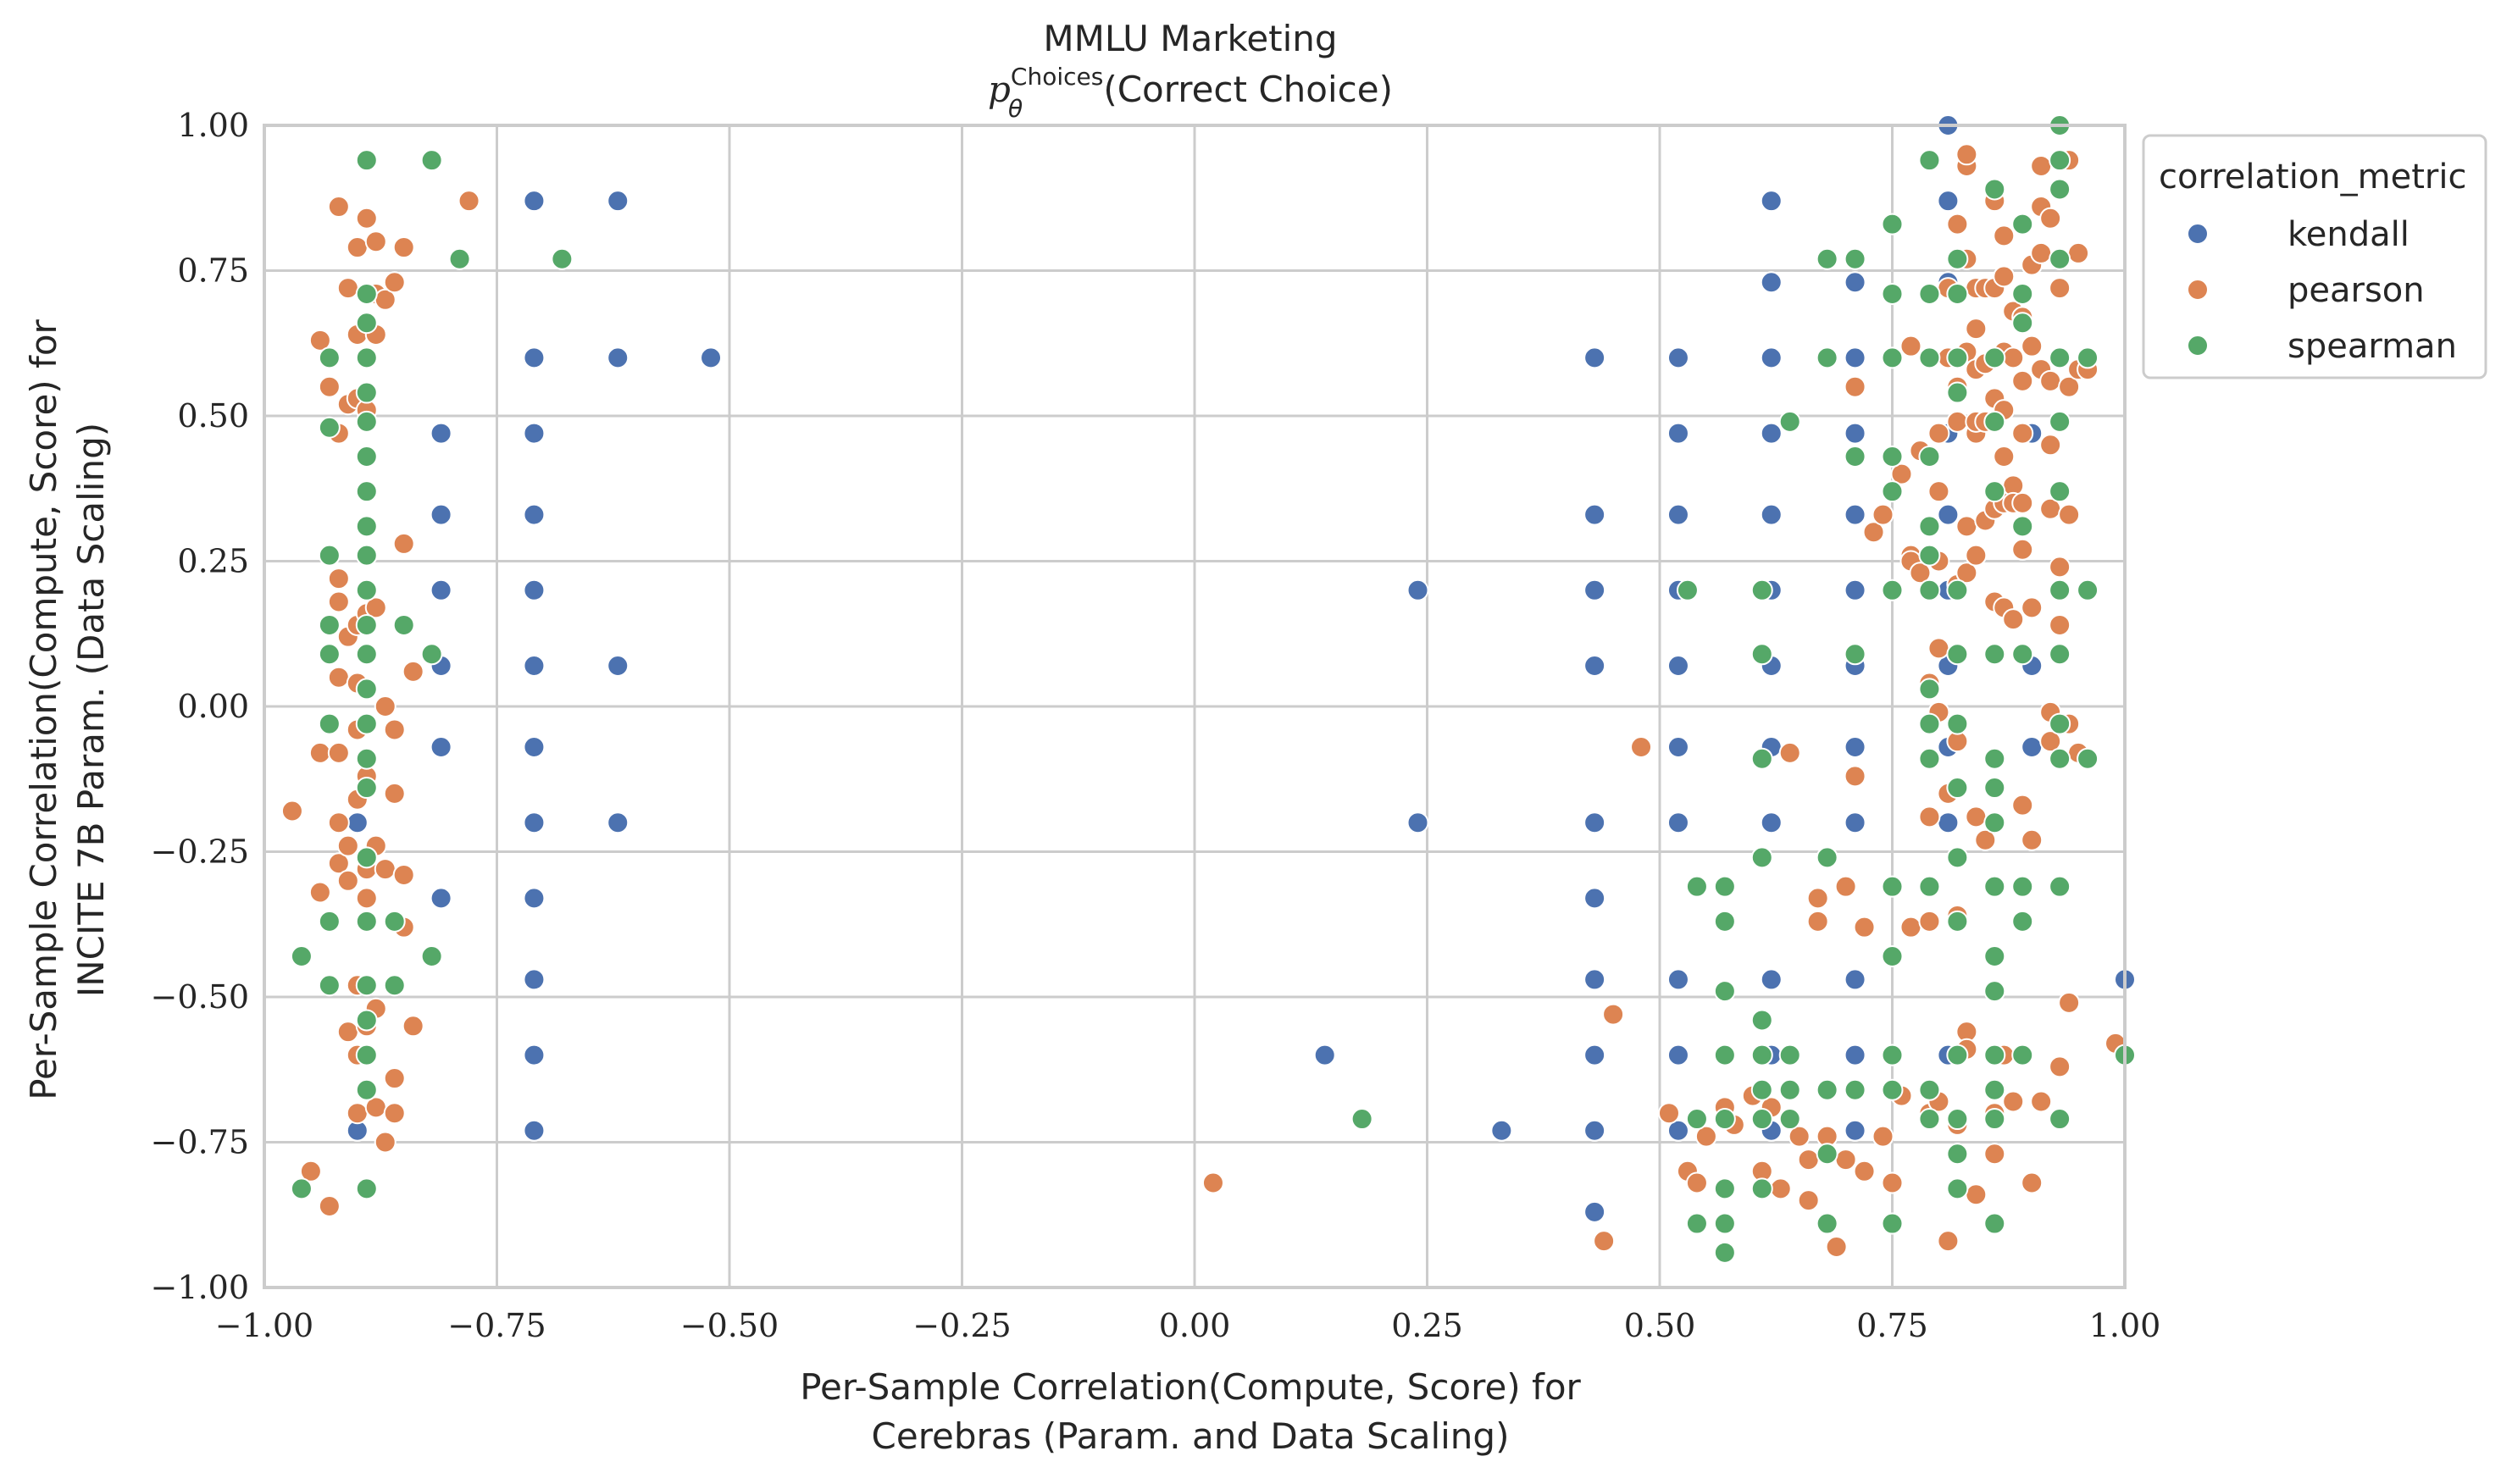 The width and height of the screenshot is (2501, 1484). Describe the element at coordinates (1427, 1325) in the screenshot. I see `x-tick-label: 0.25` at that location.